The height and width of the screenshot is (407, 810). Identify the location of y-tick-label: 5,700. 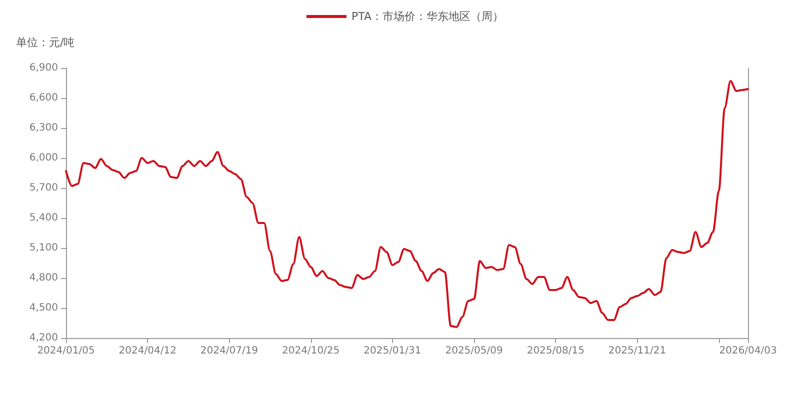
(43, 188).